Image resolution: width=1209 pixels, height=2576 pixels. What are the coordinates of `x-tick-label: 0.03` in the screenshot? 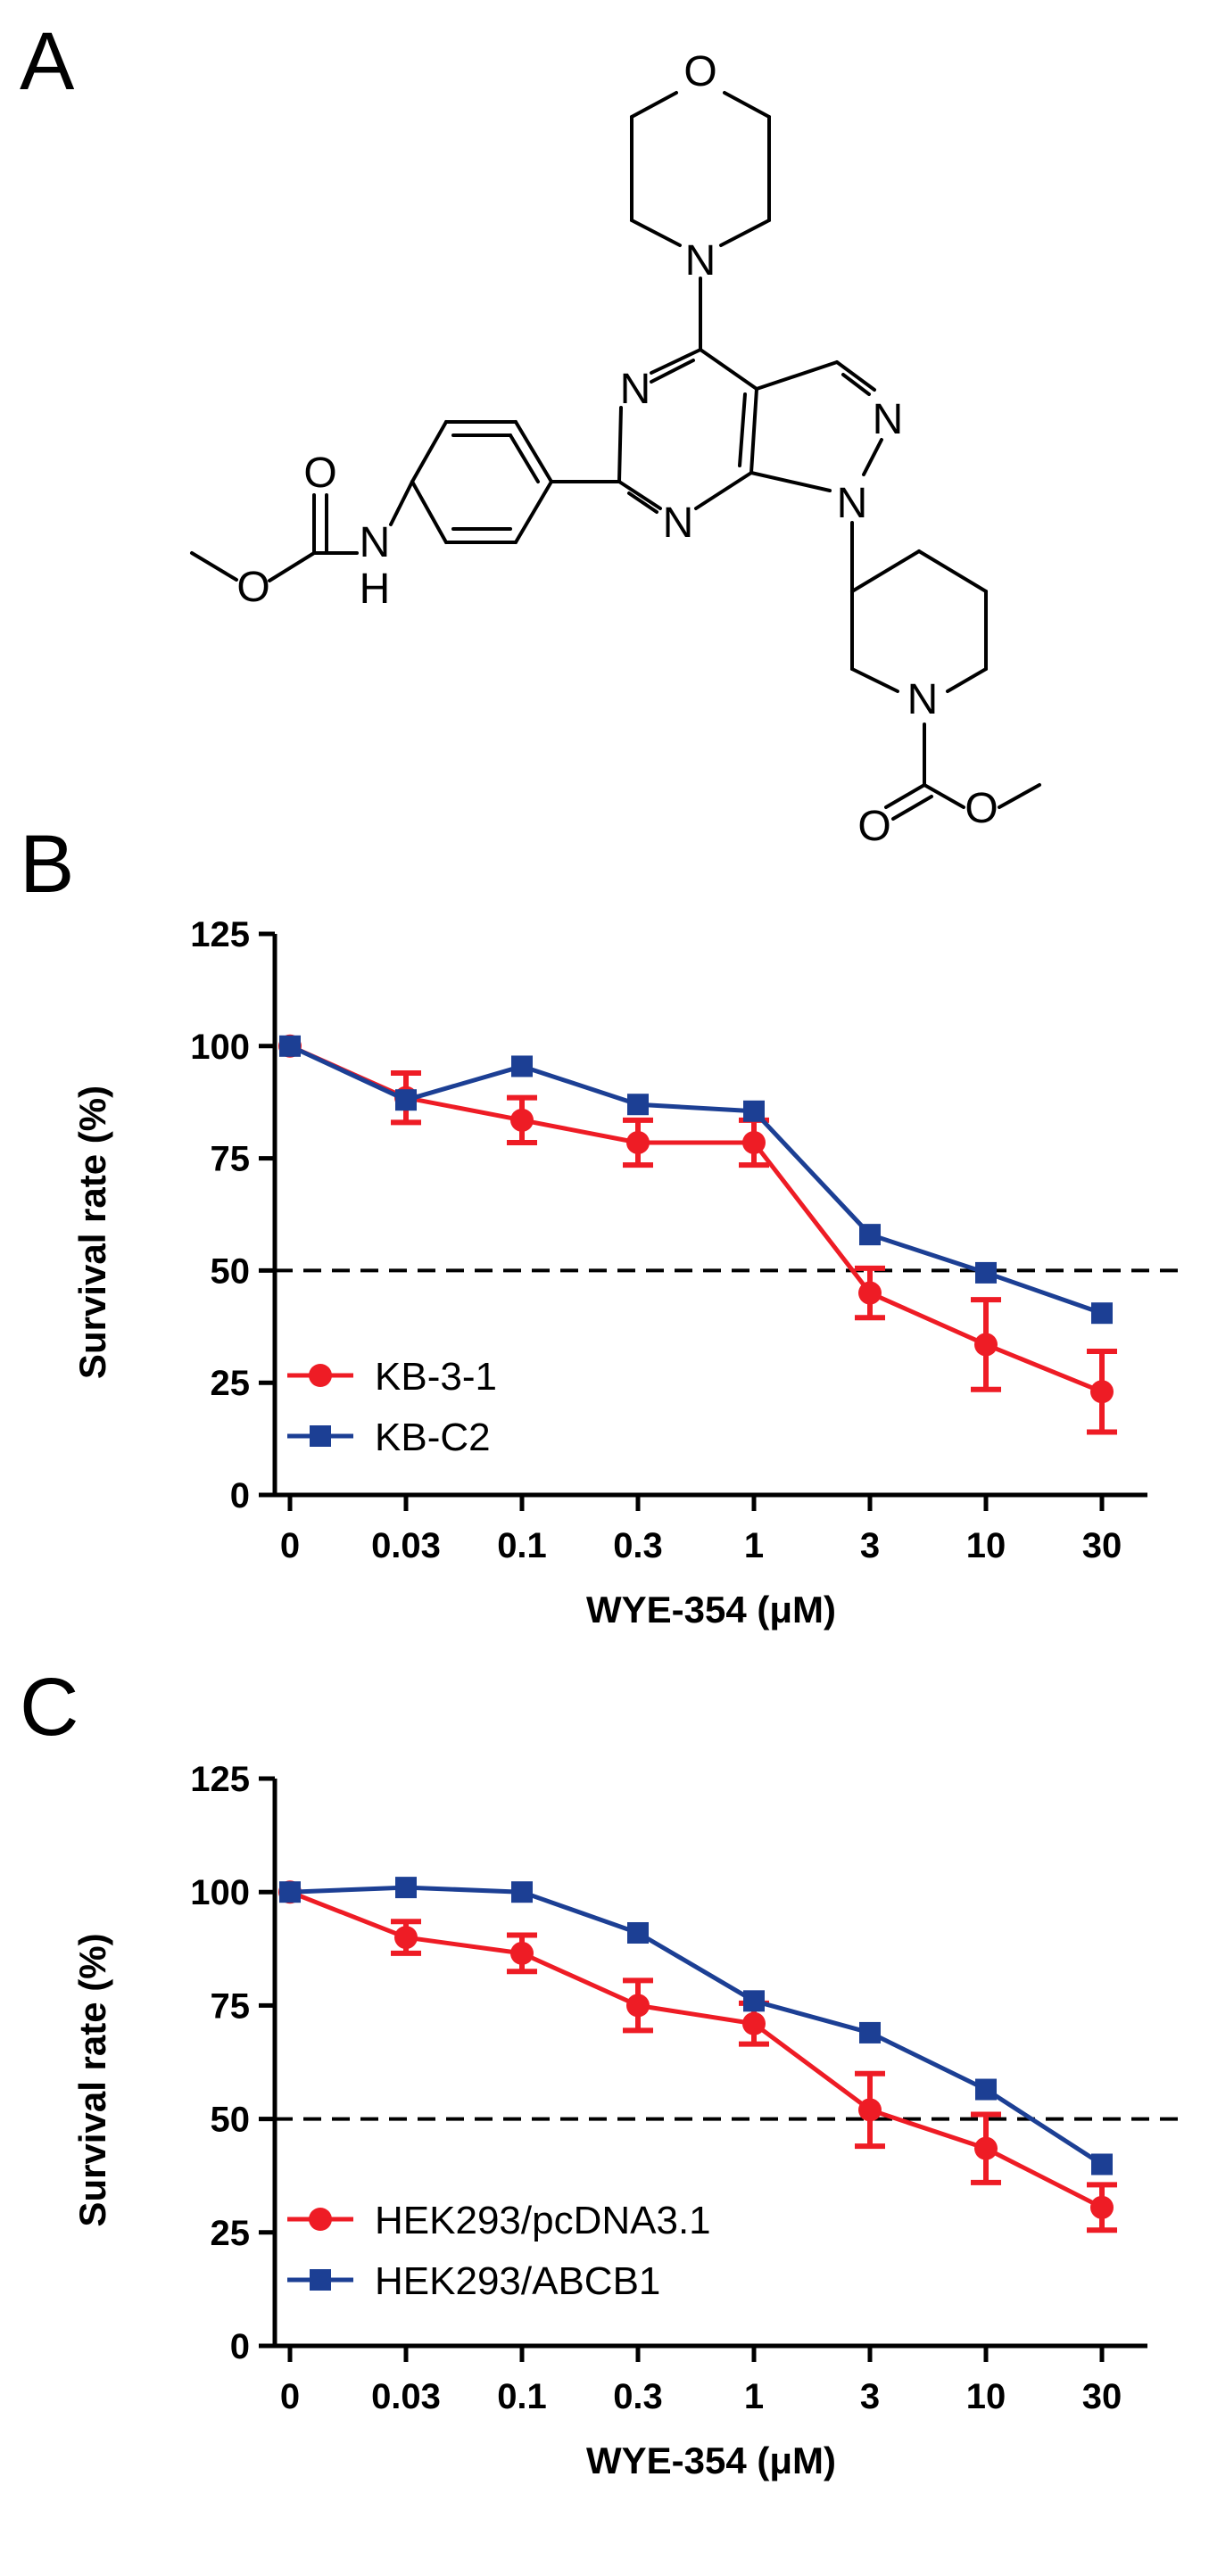 It's located at (406, 2397).